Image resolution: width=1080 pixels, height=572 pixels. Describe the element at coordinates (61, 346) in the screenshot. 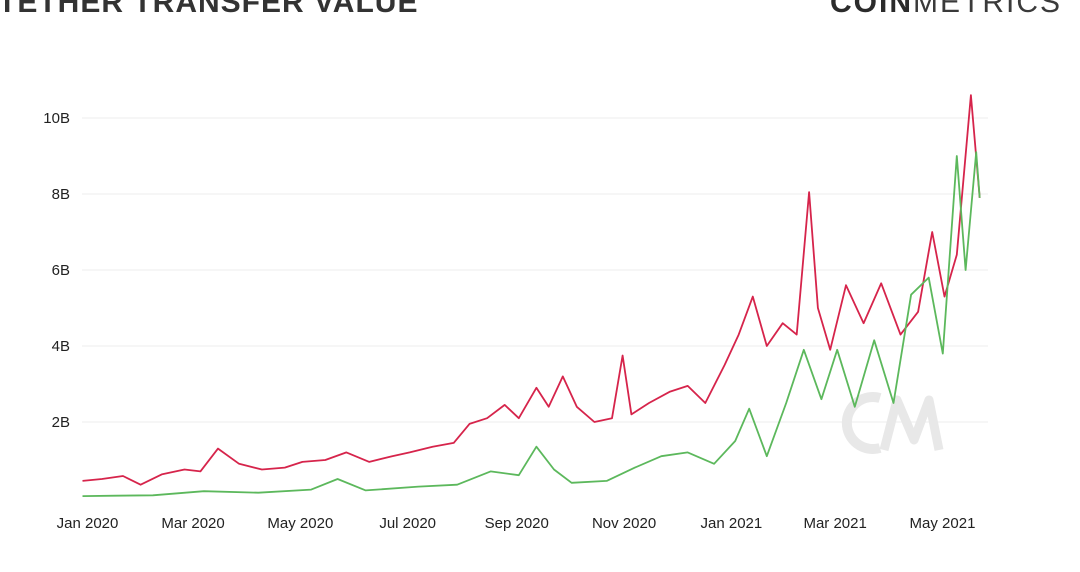

I see `y-tick-label: 4B` at that location.